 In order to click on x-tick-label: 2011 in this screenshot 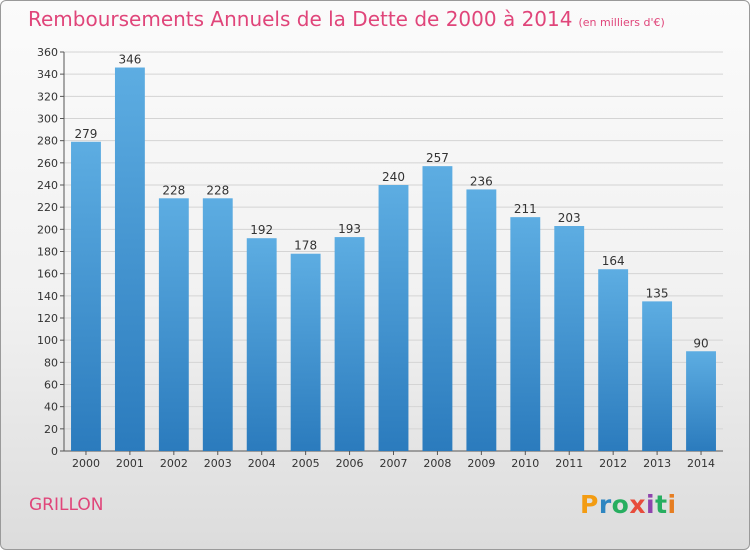, I will do `click(569, 463)`.